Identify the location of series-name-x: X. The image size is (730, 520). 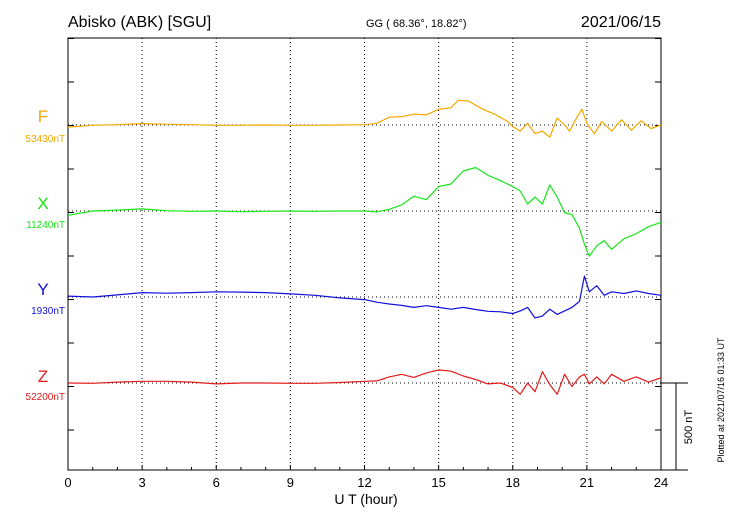
(42, 203).